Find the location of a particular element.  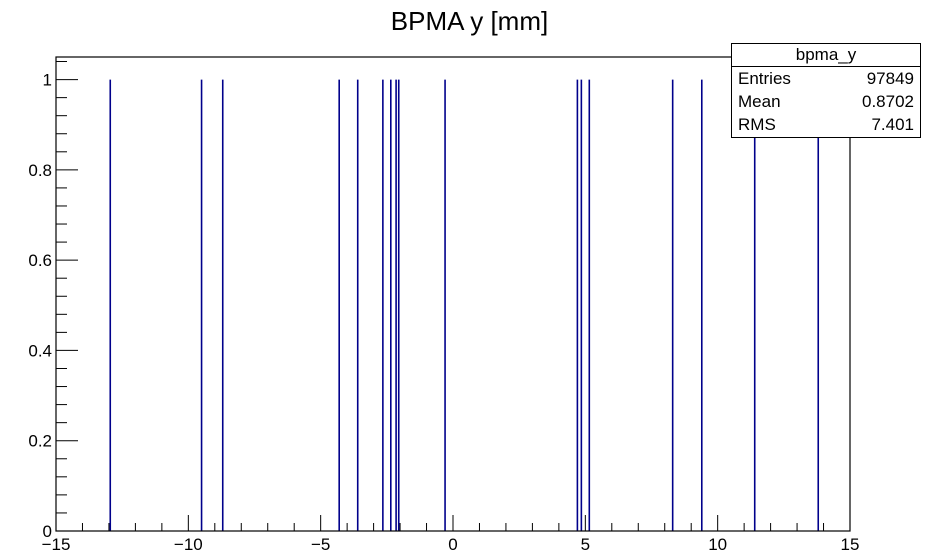

x-tick-label: 5 is located at coordinates (585, 544).